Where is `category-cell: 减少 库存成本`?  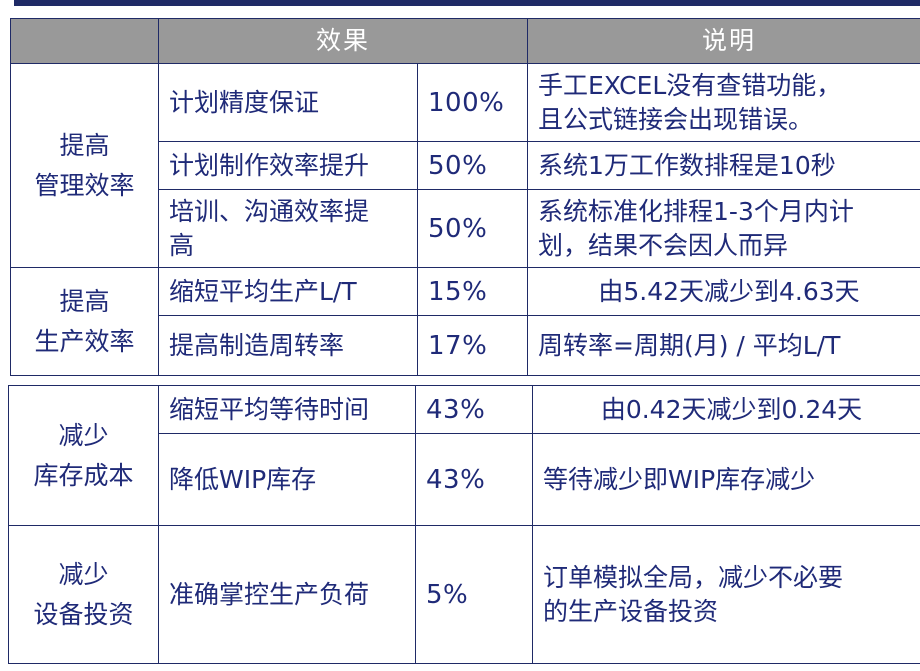
category-cell: 减少 库存成本 is located at coordinates (83, 455).